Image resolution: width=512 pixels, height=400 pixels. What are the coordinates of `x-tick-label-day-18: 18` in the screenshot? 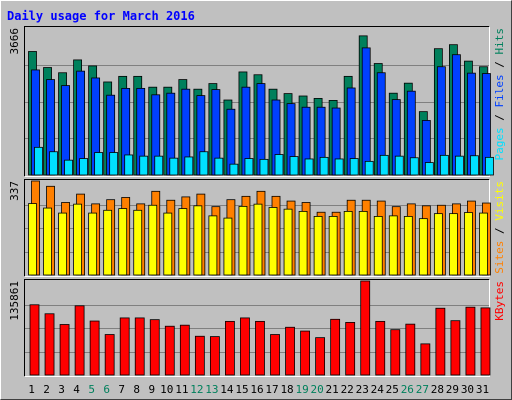 It's located at (286, 389).